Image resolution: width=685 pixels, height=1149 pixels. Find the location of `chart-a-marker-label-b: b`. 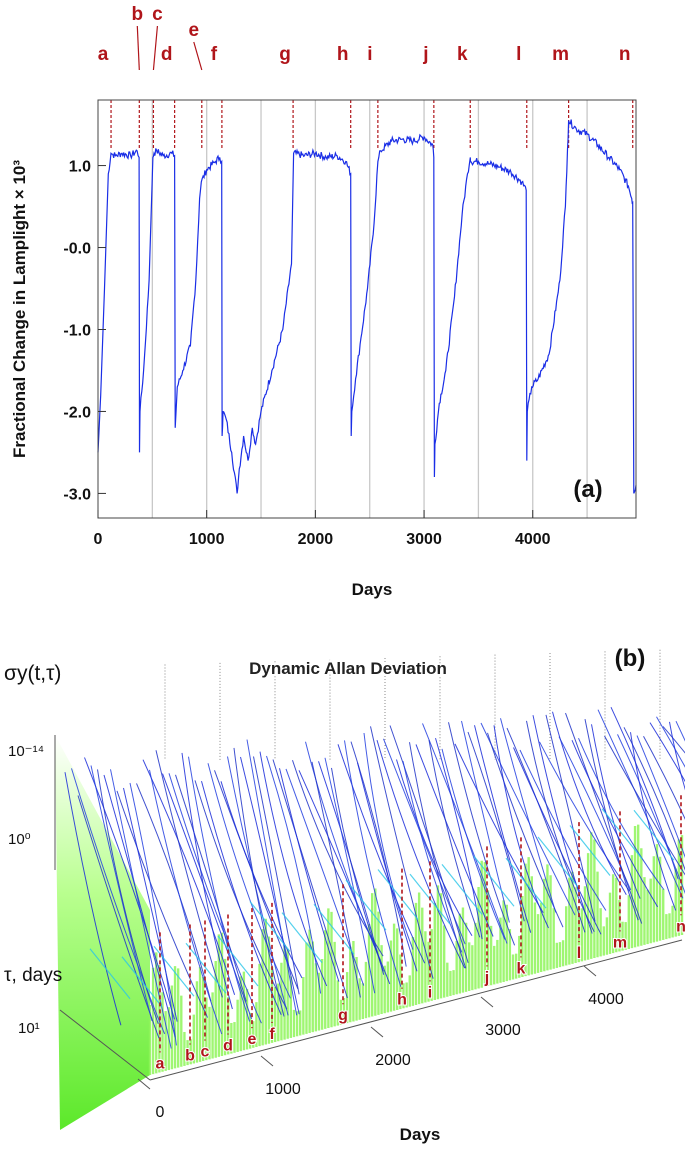

chart-a-marker-label-b: b is located at coordinates (137, 14).